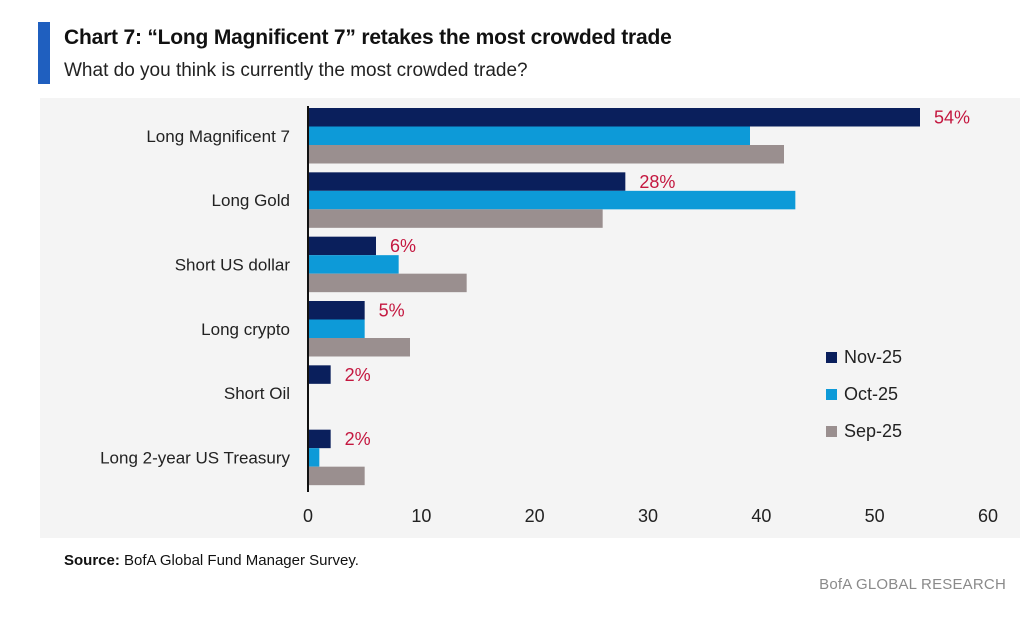 Image resolution: width=1024 pixels, height=617 pixels. What do you see at coordinates (257, 393) in the screenshot?
I see `category-label: Short Oil` at bounding box center [257, 393].